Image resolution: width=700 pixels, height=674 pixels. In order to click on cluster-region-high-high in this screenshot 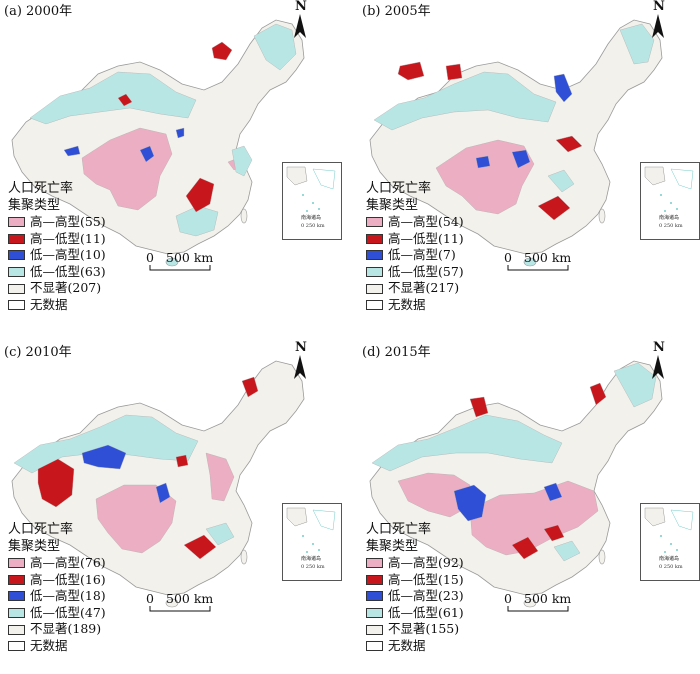, I will do `click(136, 519)`.